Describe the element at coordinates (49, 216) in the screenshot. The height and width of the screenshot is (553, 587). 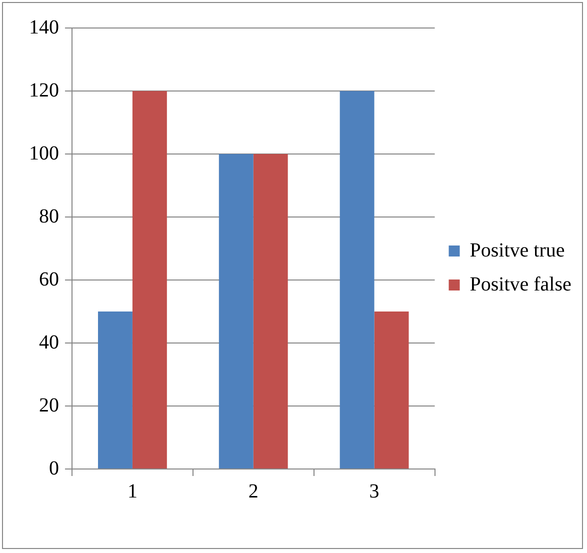
I see `y-tick-label: 80` at that location.